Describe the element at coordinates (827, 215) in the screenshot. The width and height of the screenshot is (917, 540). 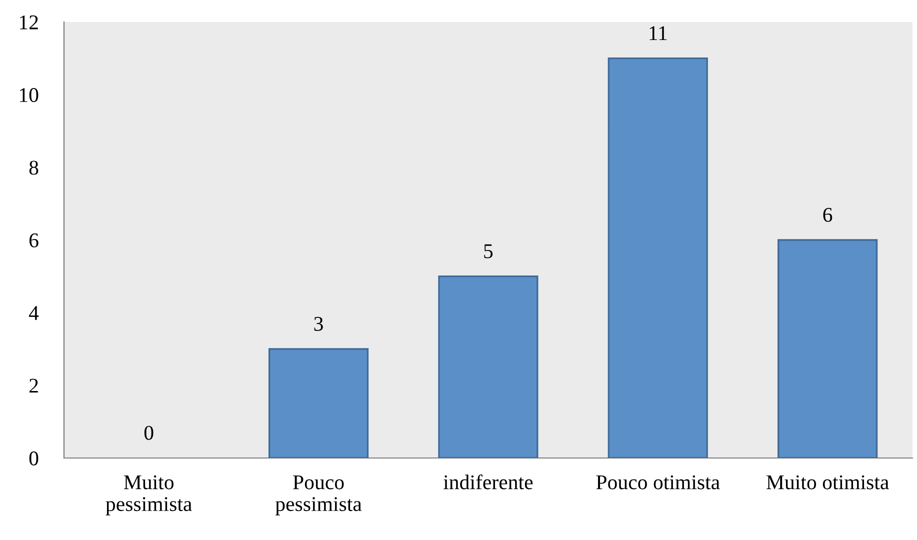
I see `data-label: 6` at that location.